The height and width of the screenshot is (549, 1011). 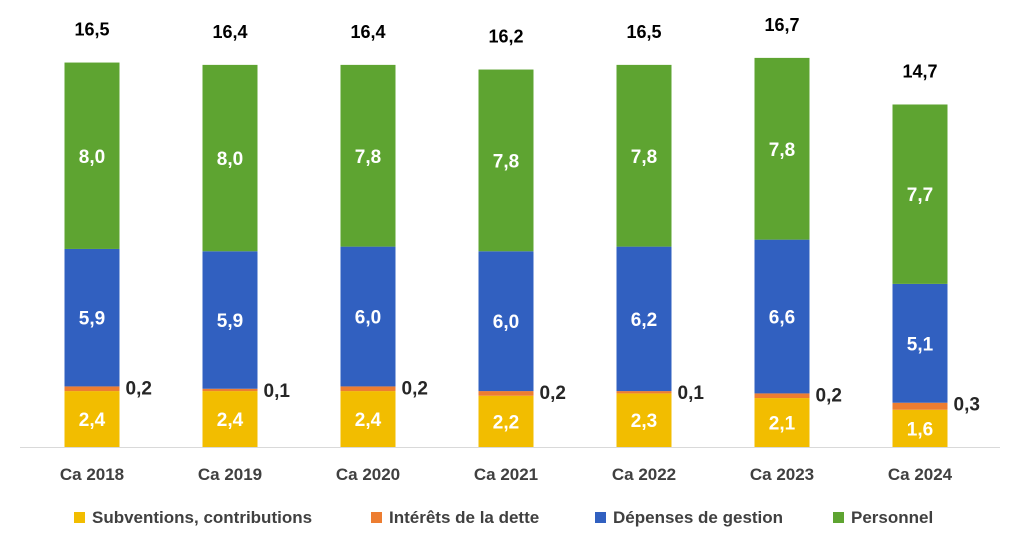 I want to click on legend-label: Intérêts de la dette, so click(x=464, y=517).